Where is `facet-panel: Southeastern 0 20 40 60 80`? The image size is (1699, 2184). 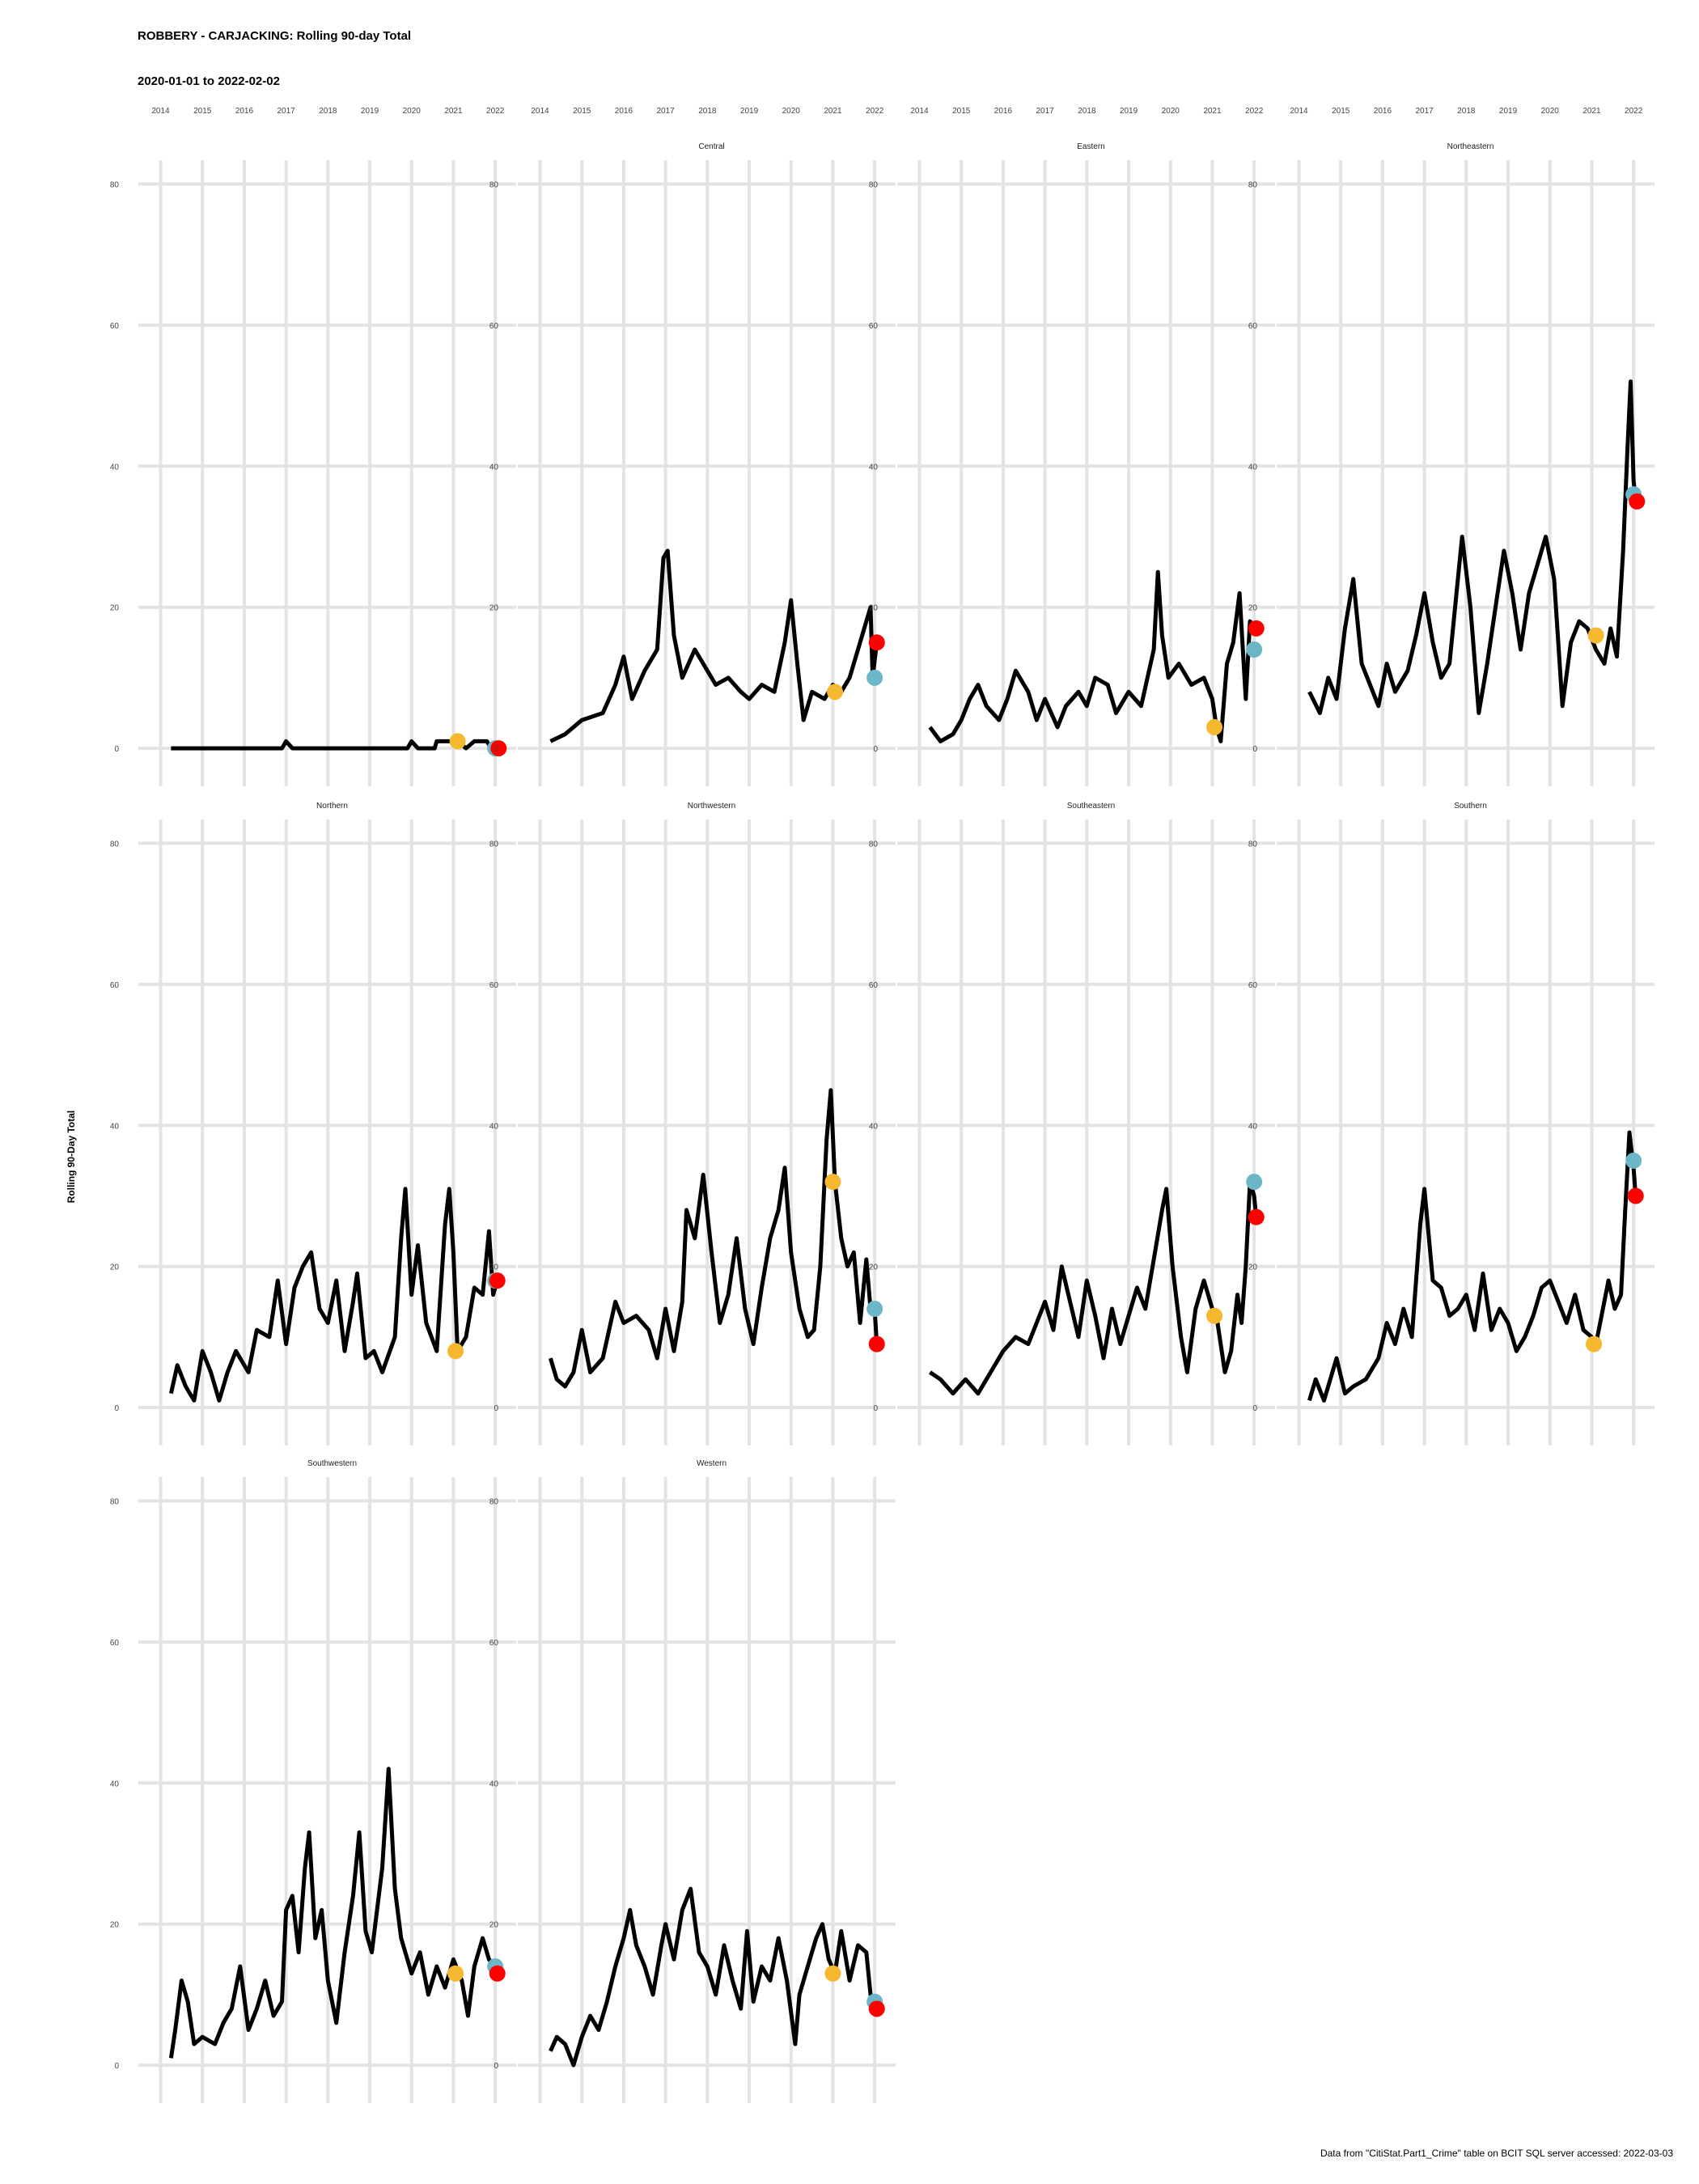 facet-panel: Southeastern 0 20 40 60 80 is located at coordinates (1072, 1124).